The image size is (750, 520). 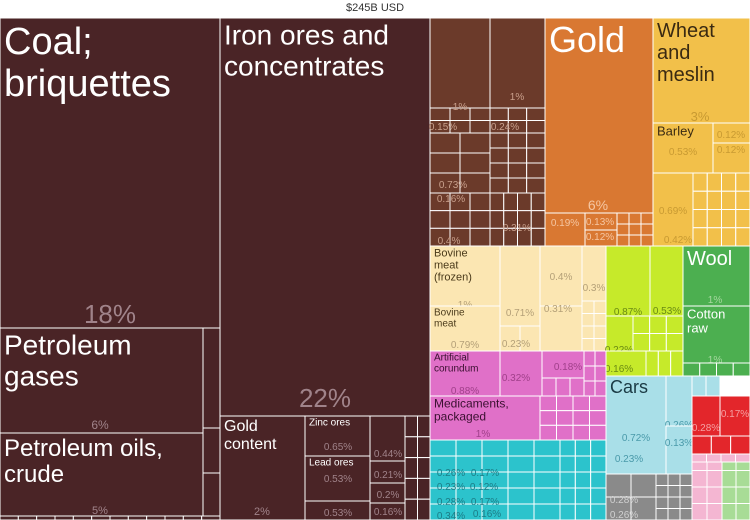 I want to click on tile-label-coal: Coal;, so click(x=48, y=42).